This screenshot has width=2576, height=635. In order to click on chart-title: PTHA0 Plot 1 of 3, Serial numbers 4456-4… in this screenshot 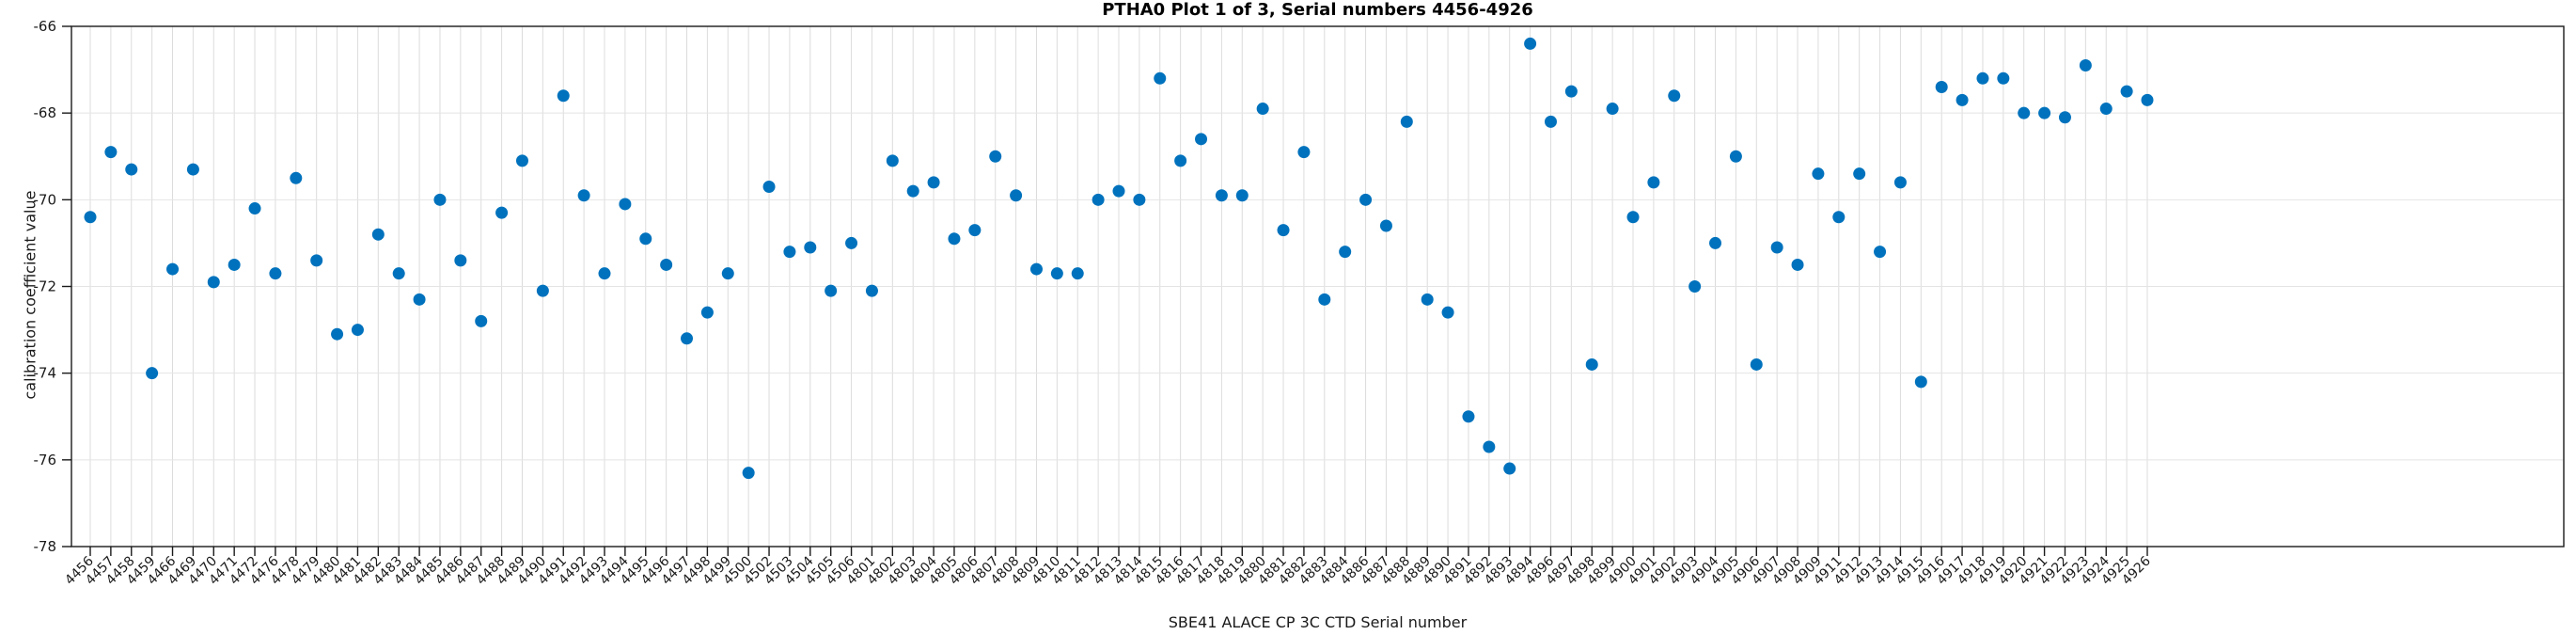, I will do `click(1318, 10)`.